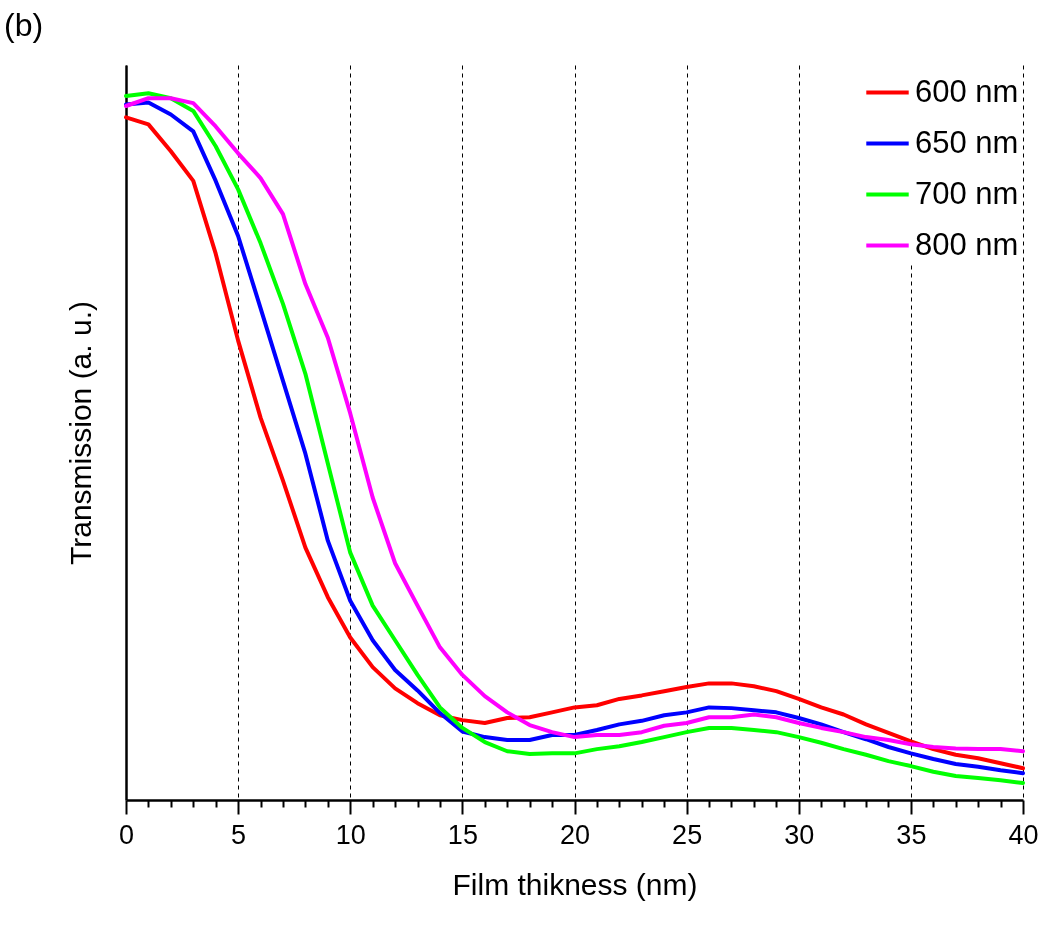  What do you see at coordinates (575, 834) in the screenshot?
I see `x-tick-label: 20` at bounding box center [575, 834].